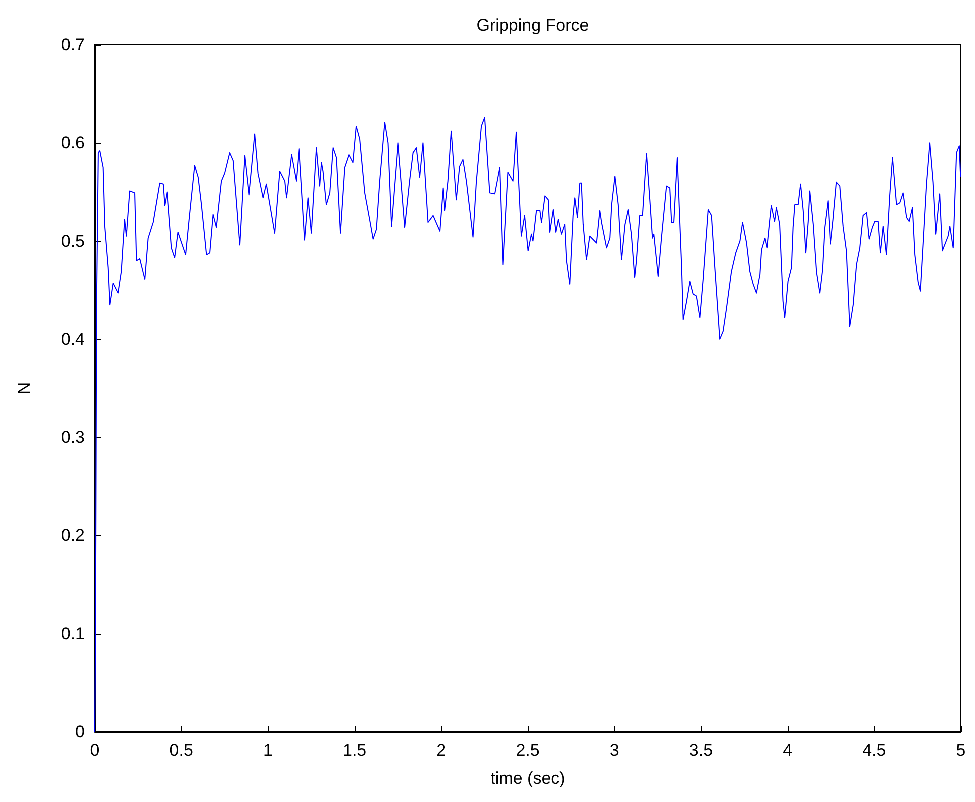 The height and width of the screenshot is (802, 975). Describe the element at coordinates (73, 45) in the screenshot. I see `y-tick-label: 0.7` at that location.